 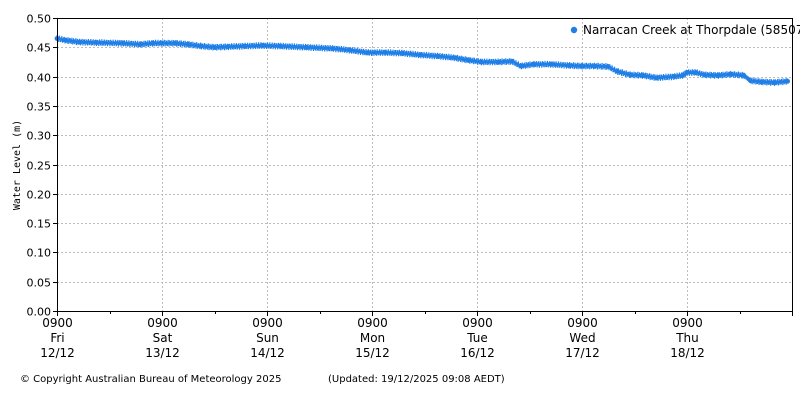 What do you see at coordinates (39, 312) in the screenshot?
I see `y-tick-label: 0.00` at bounding box center [39, 312].